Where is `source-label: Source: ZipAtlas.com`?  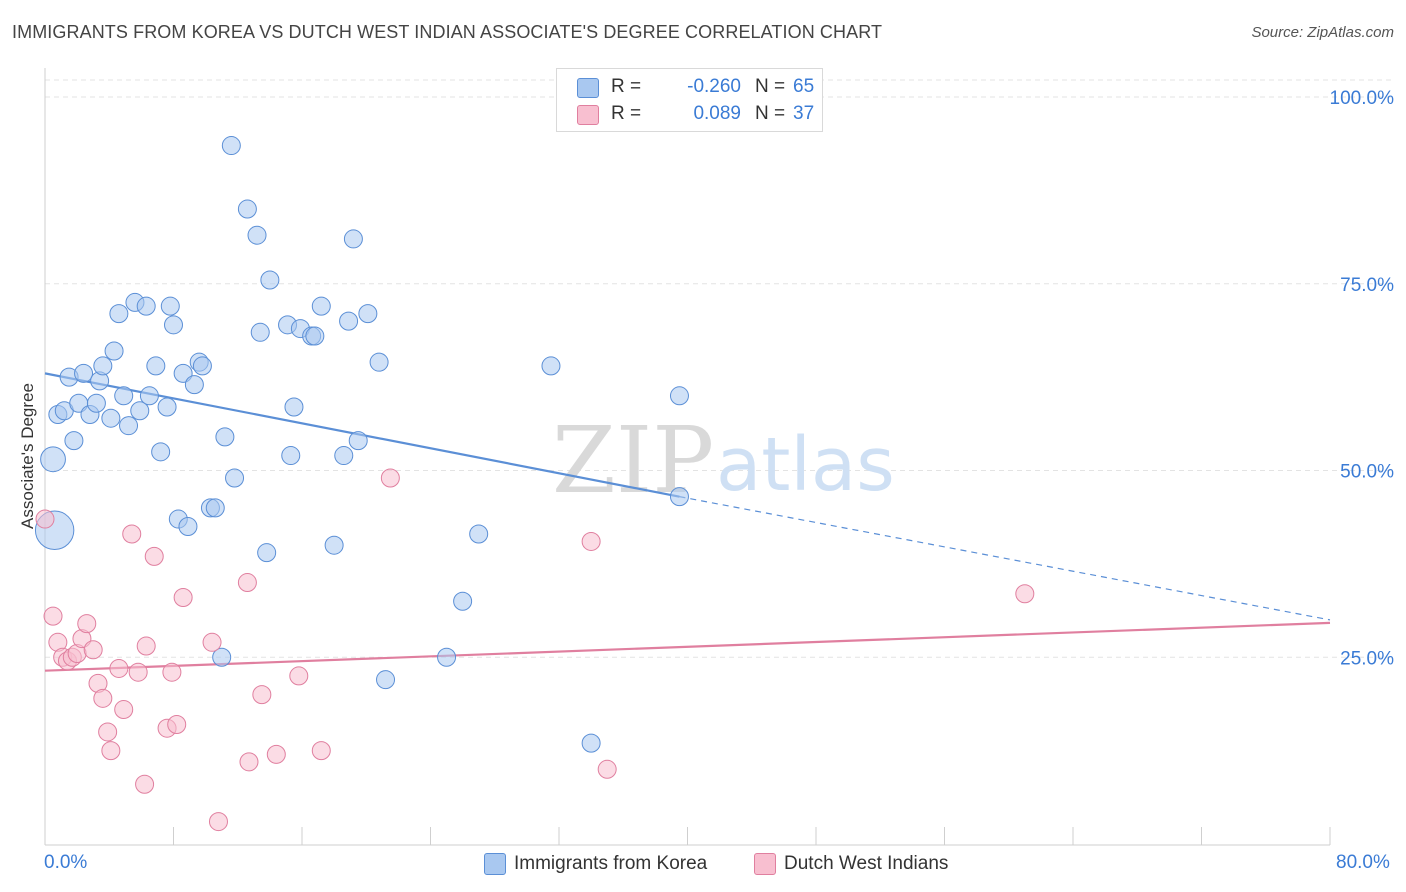
source-label: Source: ZipAtlas.com is located at coordinates (1322, 32).